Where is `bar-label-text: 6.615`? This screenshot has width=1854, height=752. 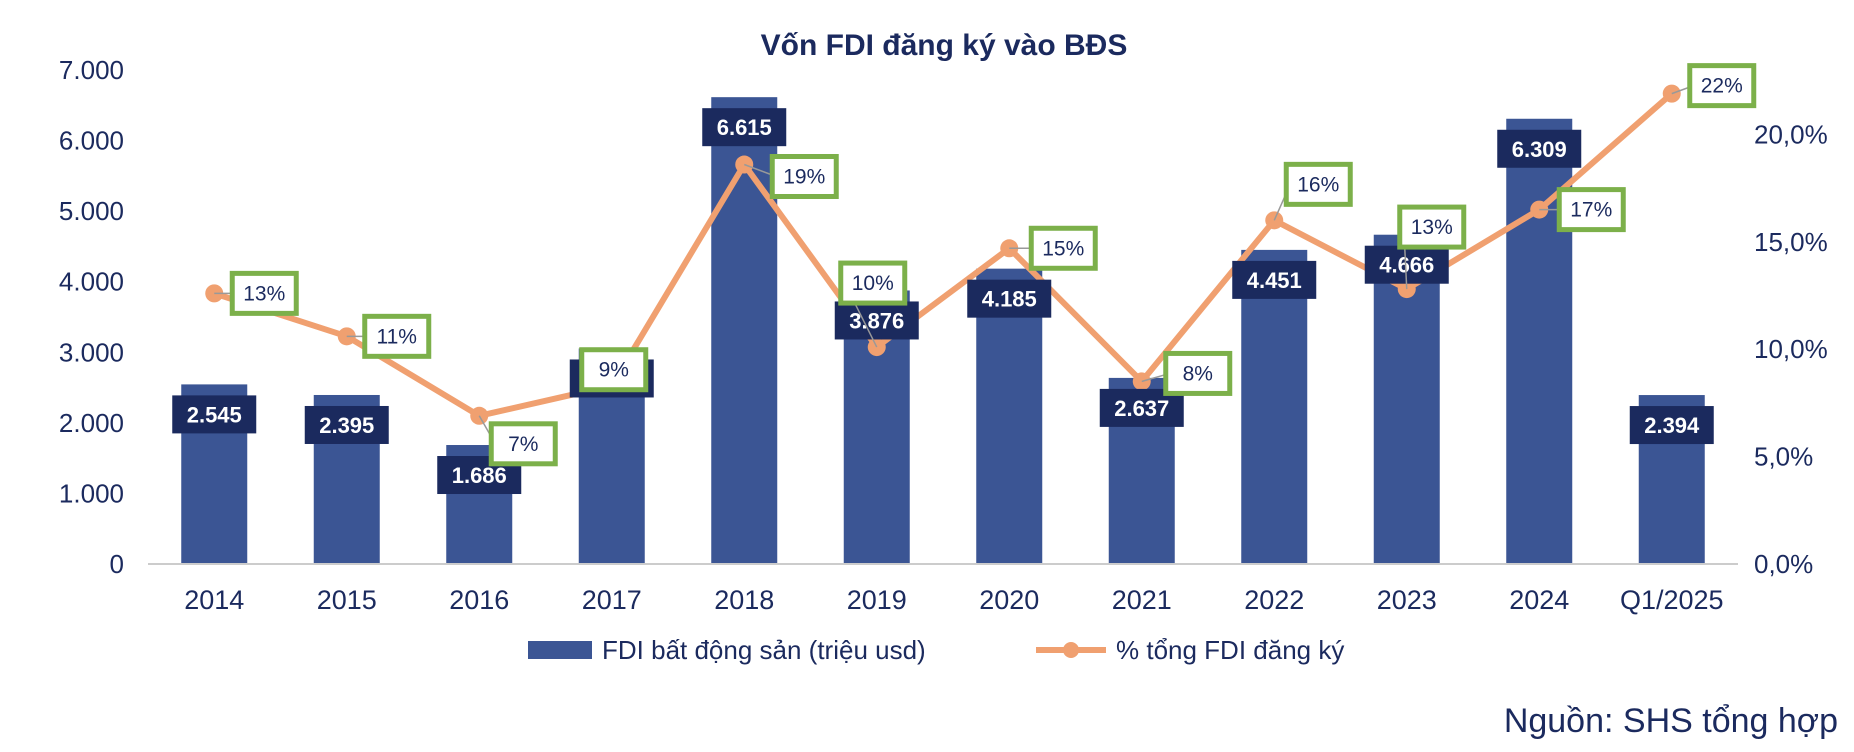 bar-label-text: 6.615 is located at coordinates (744, 127).